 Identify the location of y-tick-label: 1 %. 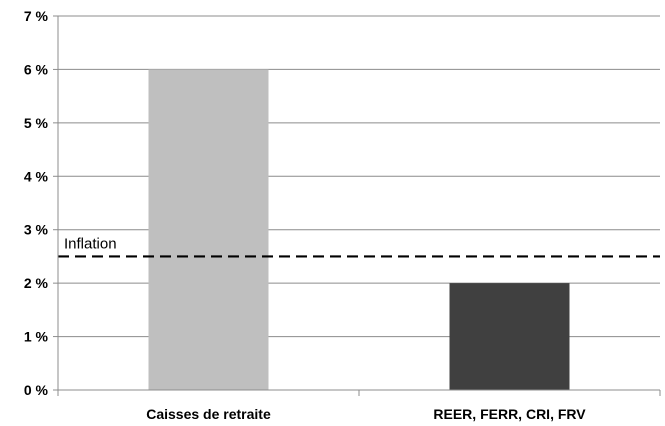
(36, 337).